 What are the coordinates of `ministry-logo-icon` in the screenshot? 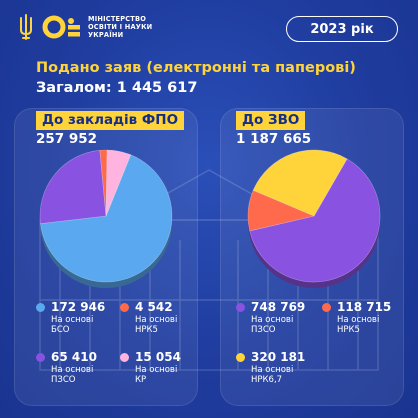 It's located at (61, 27).